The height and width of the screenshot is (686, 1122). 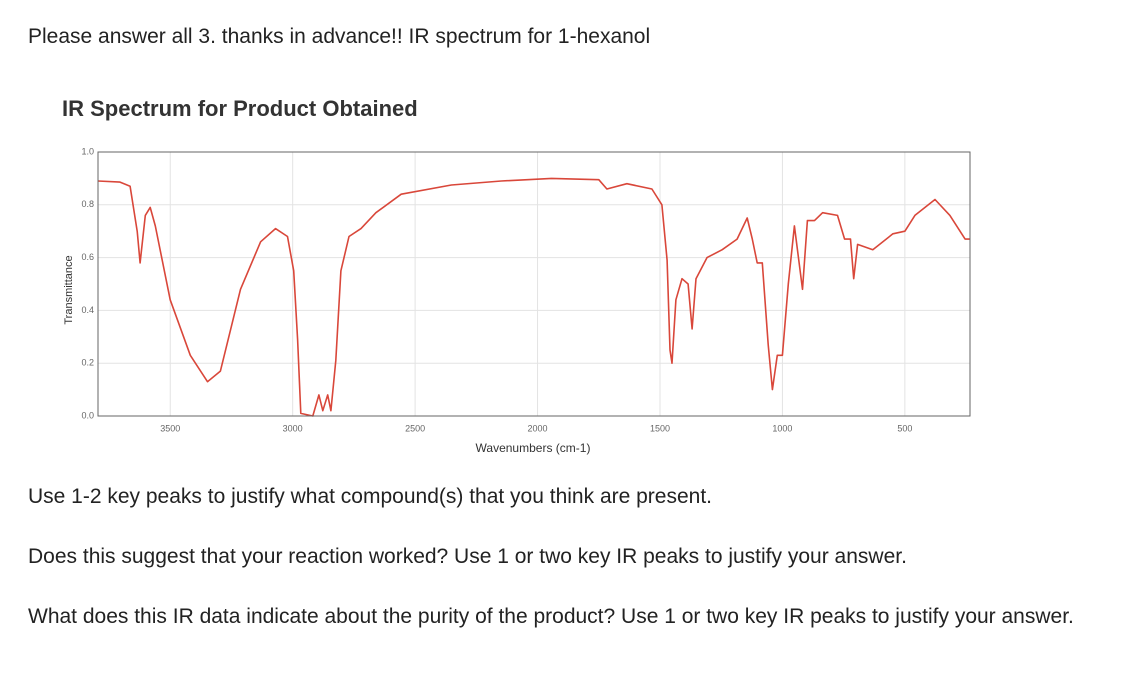 What do you see at coordinates (69, 289) in the screenshot?
I see `y-axis-label: Transmittance` at bounding box center [69, 289].